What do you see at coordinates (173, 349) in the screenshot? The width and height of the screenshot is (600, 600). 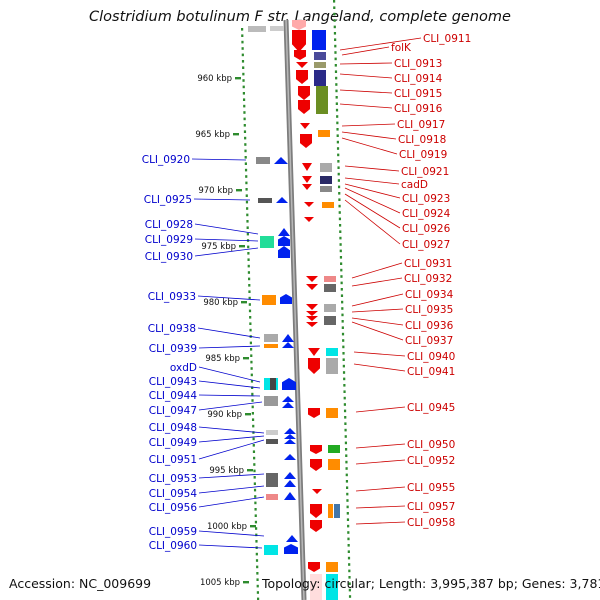 I see `gene-label-left: CLI_0939` at bounding box center [173, 349].